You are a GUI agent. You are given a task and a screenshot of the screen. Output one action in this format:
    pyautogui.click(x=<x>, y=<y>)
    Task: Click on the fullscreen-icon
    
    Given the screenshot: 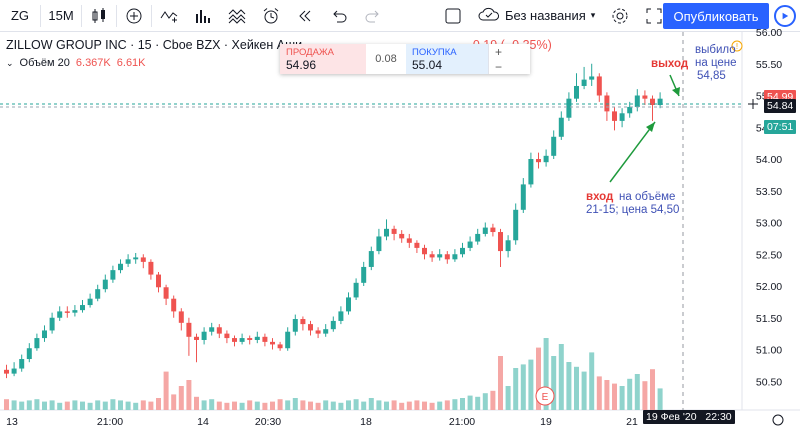 What is the action you would take?
    pyautogui.click(x=654, y=16)
    